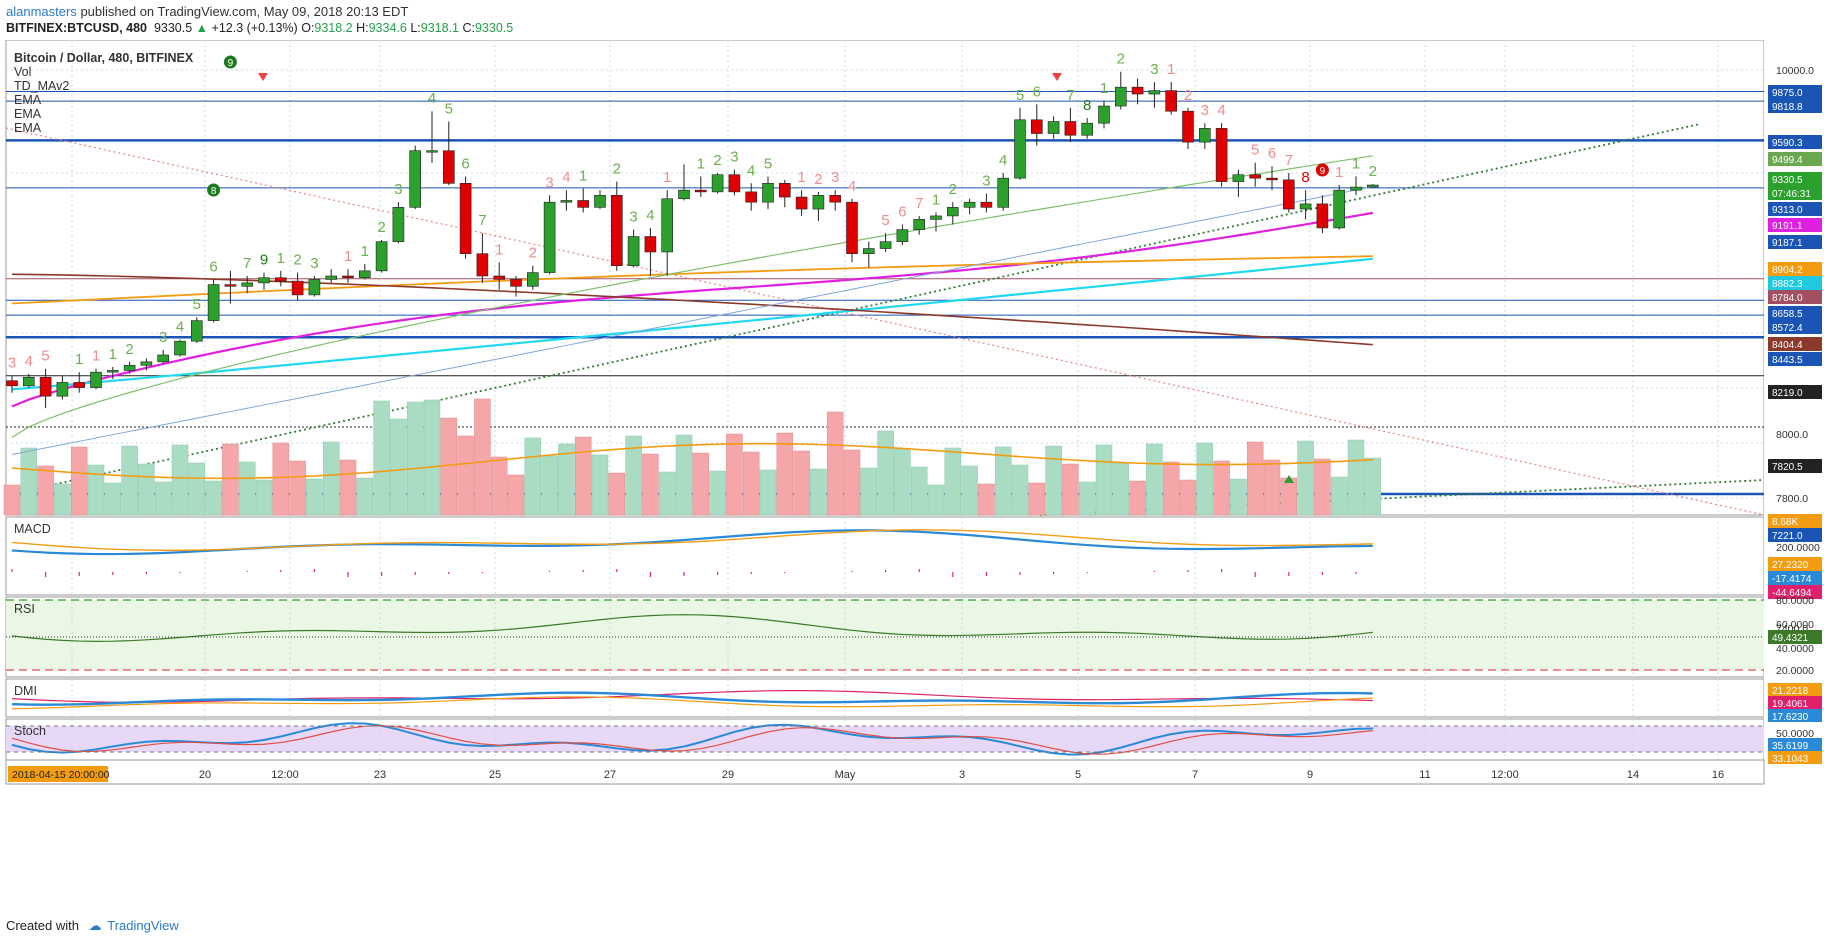 The image size is (1824, 942). What do you see at coordinates (1787, 284) in the screenshot?
I see `price-label: 8882.3` at bounding box center [1787, 284].